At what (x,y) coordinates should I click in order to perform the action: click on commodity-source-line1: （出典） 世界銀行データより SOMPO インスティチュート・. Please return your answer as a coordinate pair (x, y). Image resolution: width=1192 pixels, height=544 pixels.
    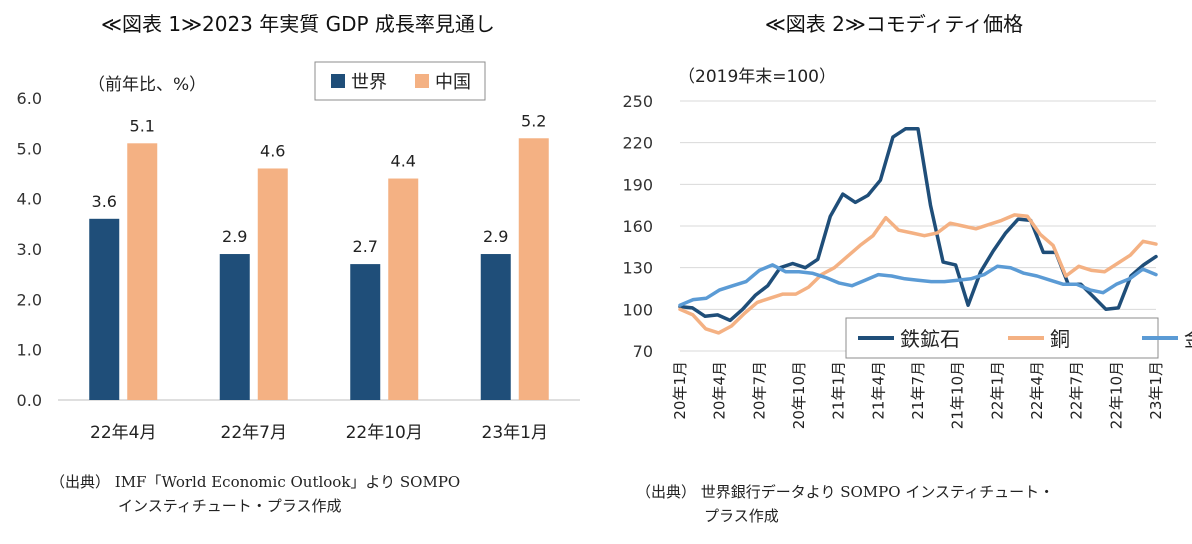
    Looking at the image, I should click on (845, 492).